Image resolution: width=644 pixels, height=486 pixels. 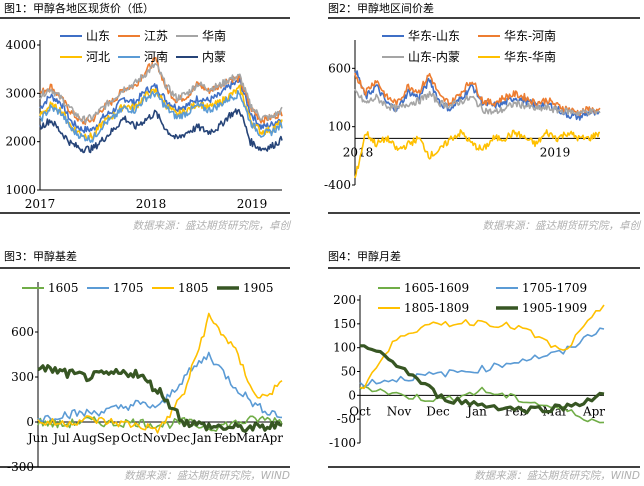 I want to click on x-tick-label: Sep, so click(x=108, y=438).